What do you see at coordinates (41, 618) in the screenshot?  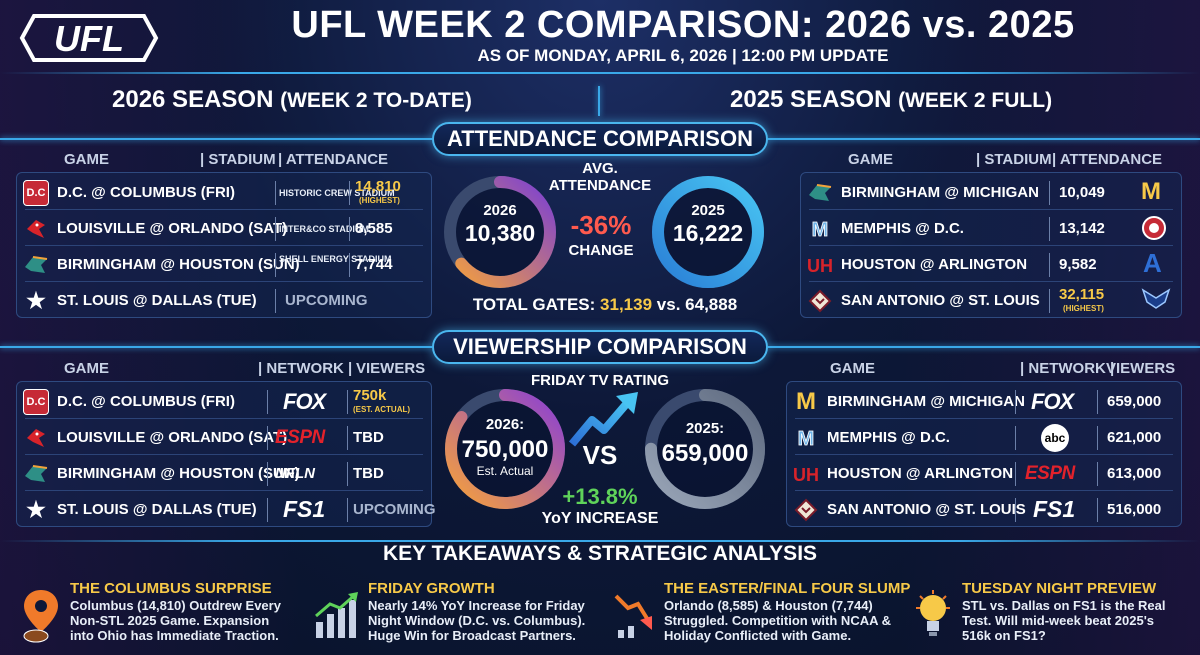 I see `map-pin-football-icon` at bounding box center [41, 618].